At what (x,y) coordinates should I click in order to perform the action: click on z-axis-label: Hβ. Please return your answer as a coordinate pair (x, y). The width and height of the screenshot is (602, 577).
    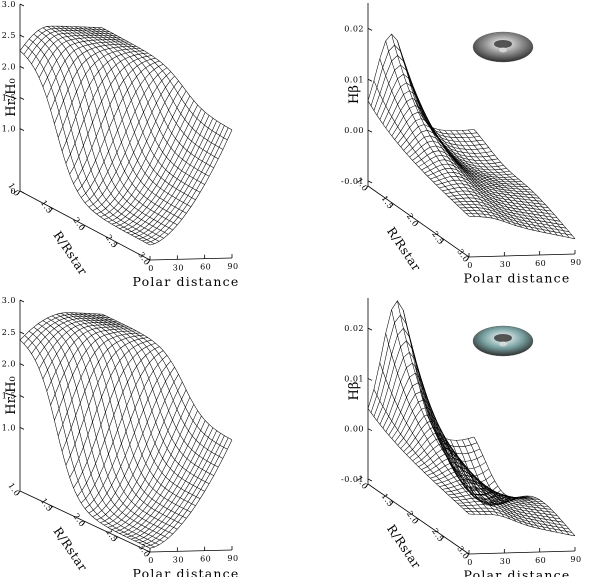
    Looking at the image, I should click on (354, 94).